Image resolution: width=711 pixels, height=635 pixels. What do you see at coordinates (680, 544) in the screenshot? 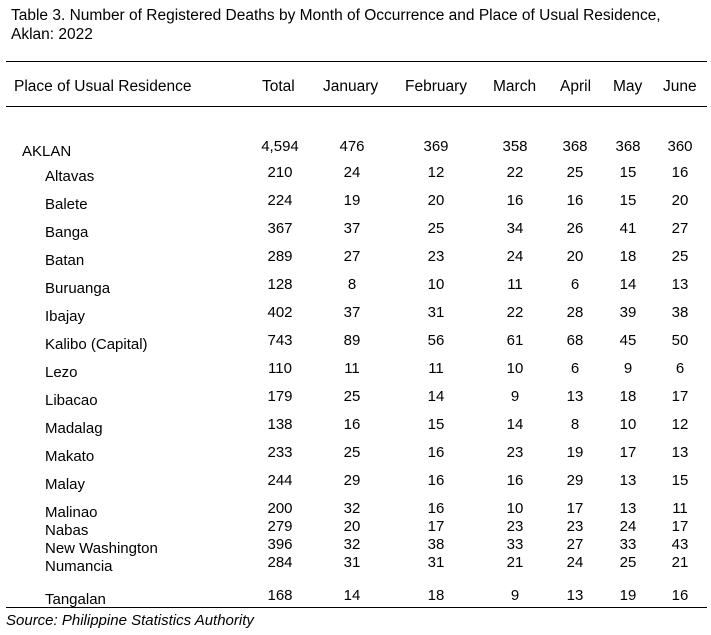
I see `value-cell: 43` at bounding box center [680, 544].